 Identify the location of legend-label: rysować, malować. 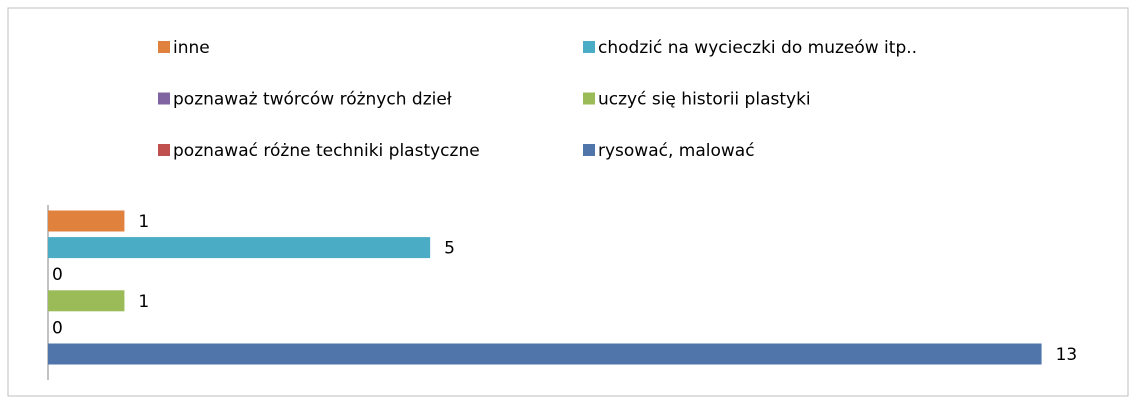
(676, 151).